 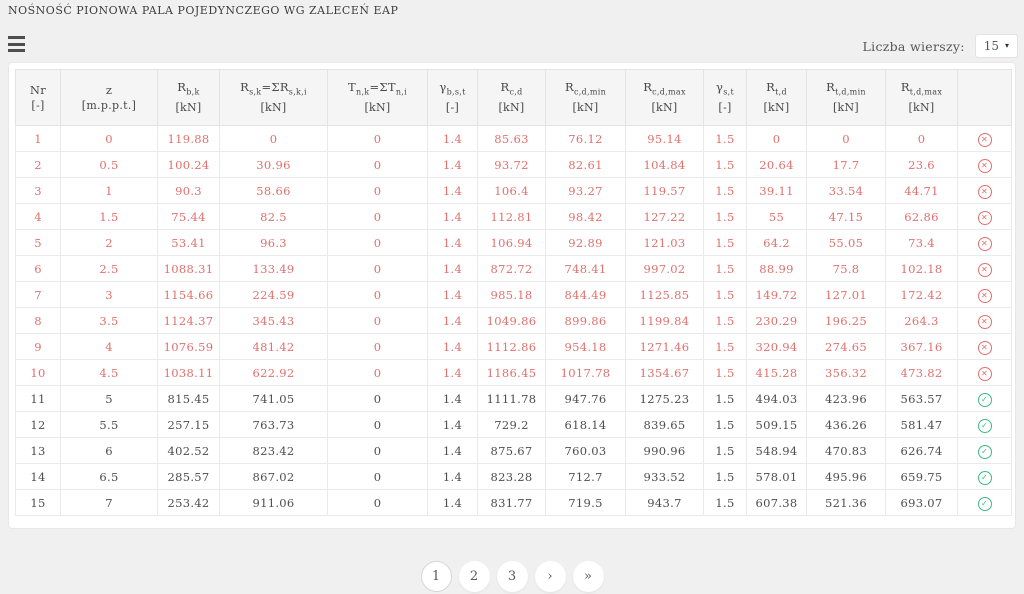 What do you see at coordinates (511, 399) in the screenshot?
I see `table-cell: 1111.78` at bounding box center [511, 399].